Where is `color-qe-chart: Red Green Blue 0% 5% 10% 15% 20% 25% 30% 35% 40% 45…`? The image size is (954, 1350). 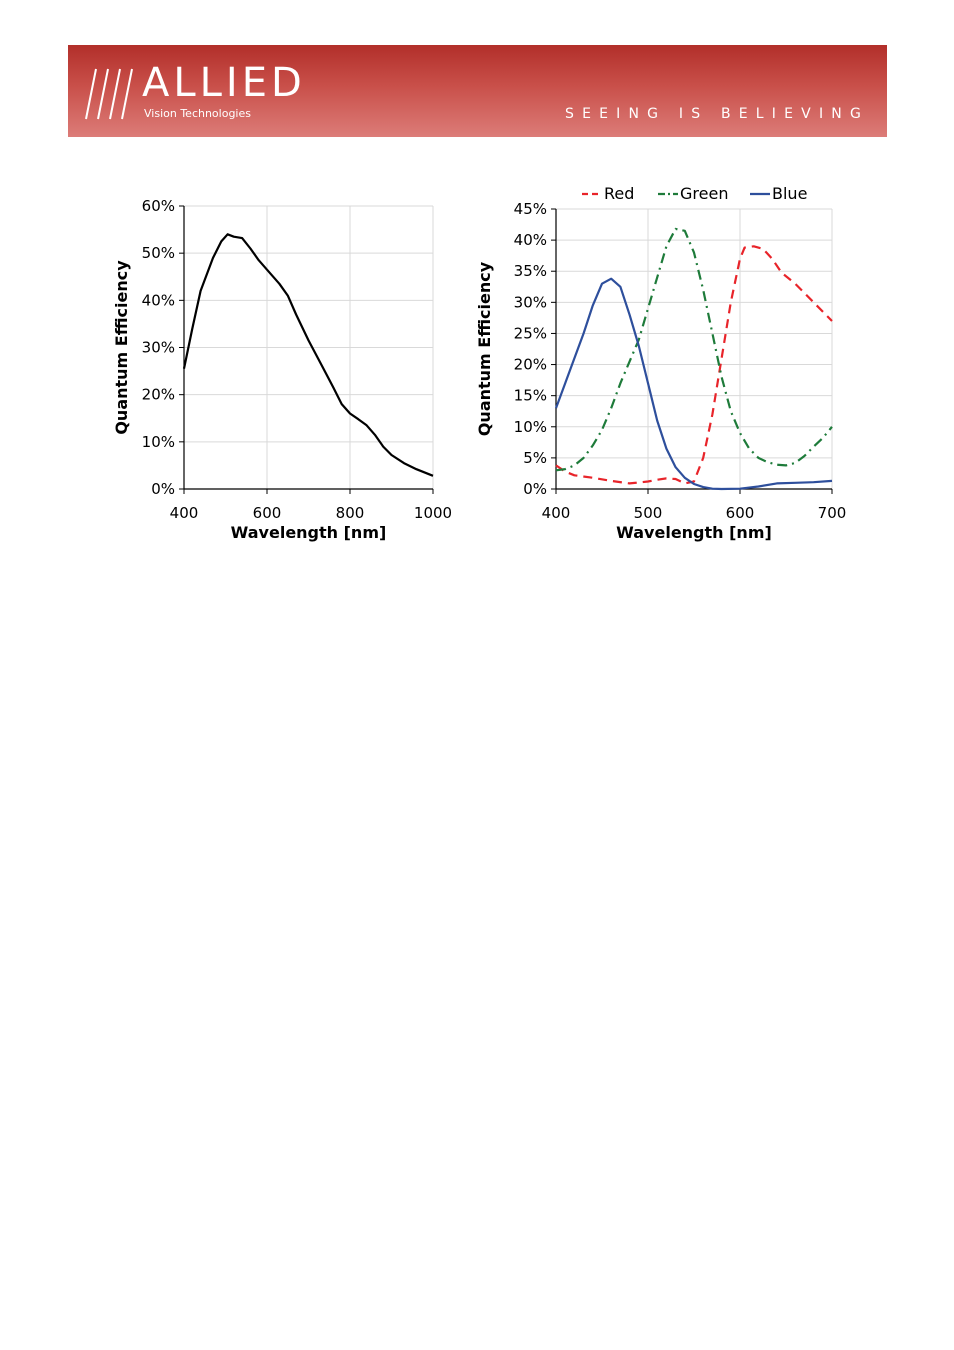
color-qe-chart: Red Green Blue 0% 5% 10% 15% 20% 25% 30% 35% 40% 45… is located at coordinates (661, 363).